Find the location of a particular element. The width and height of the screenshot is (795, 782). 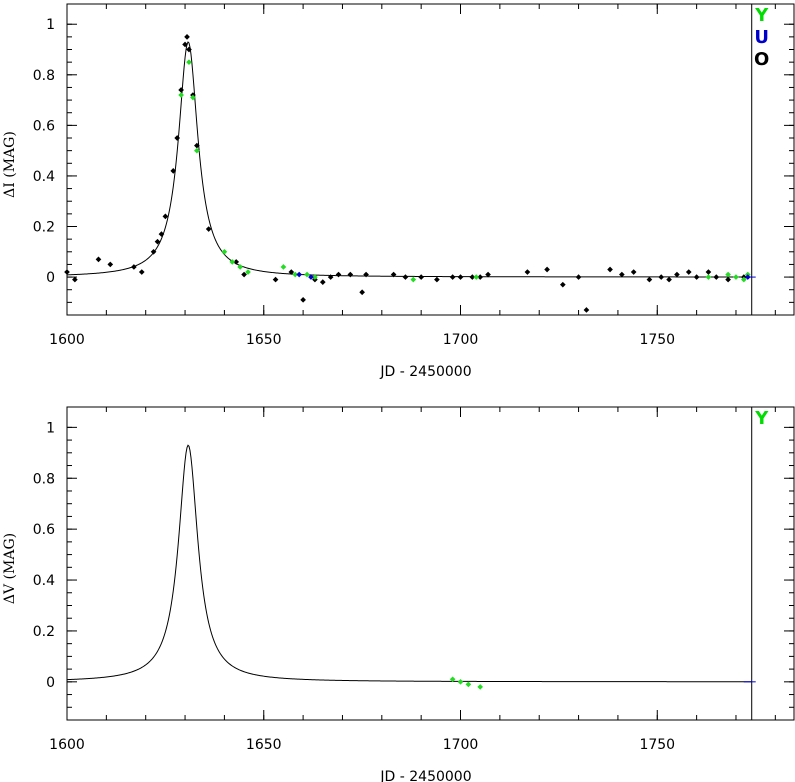

legend-entry-u: U is located at coordinates (761, 37).